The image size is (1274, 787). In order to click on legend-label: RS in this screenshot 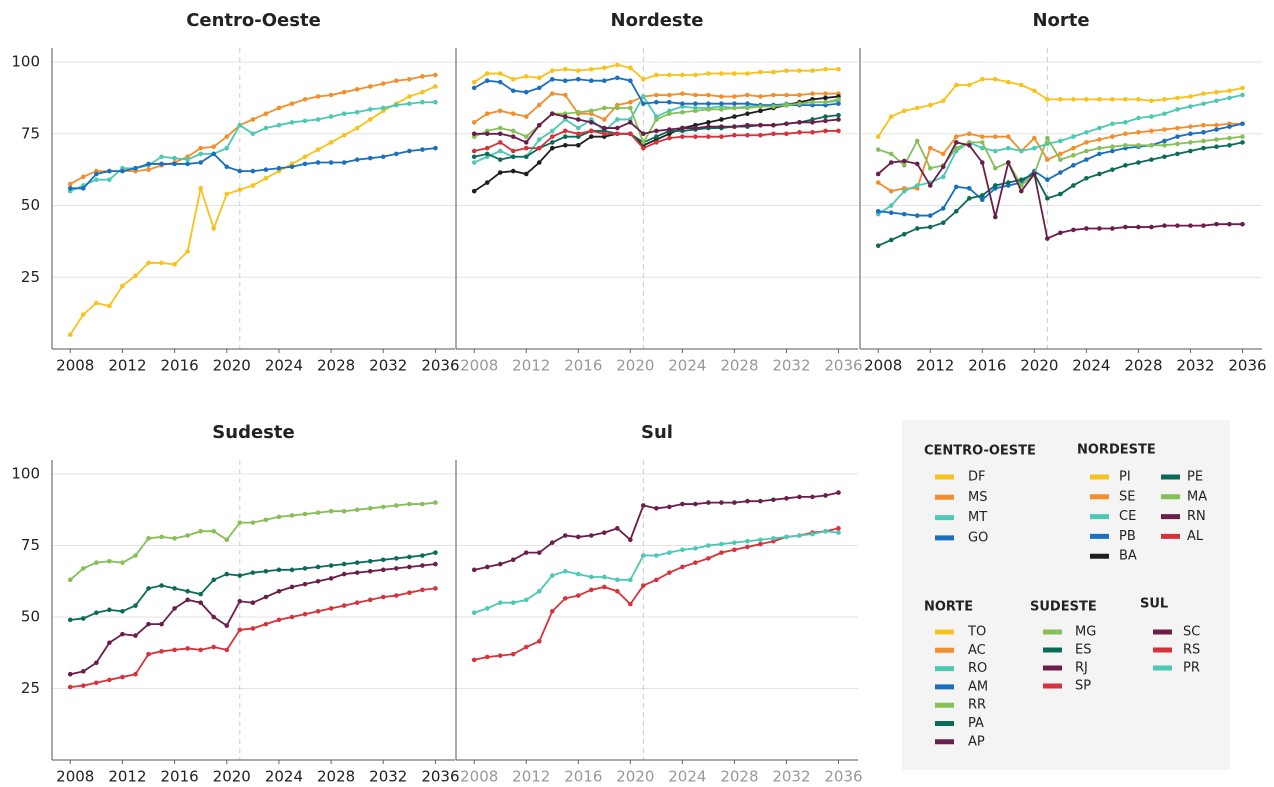, I will do `click(1191, 650)`.